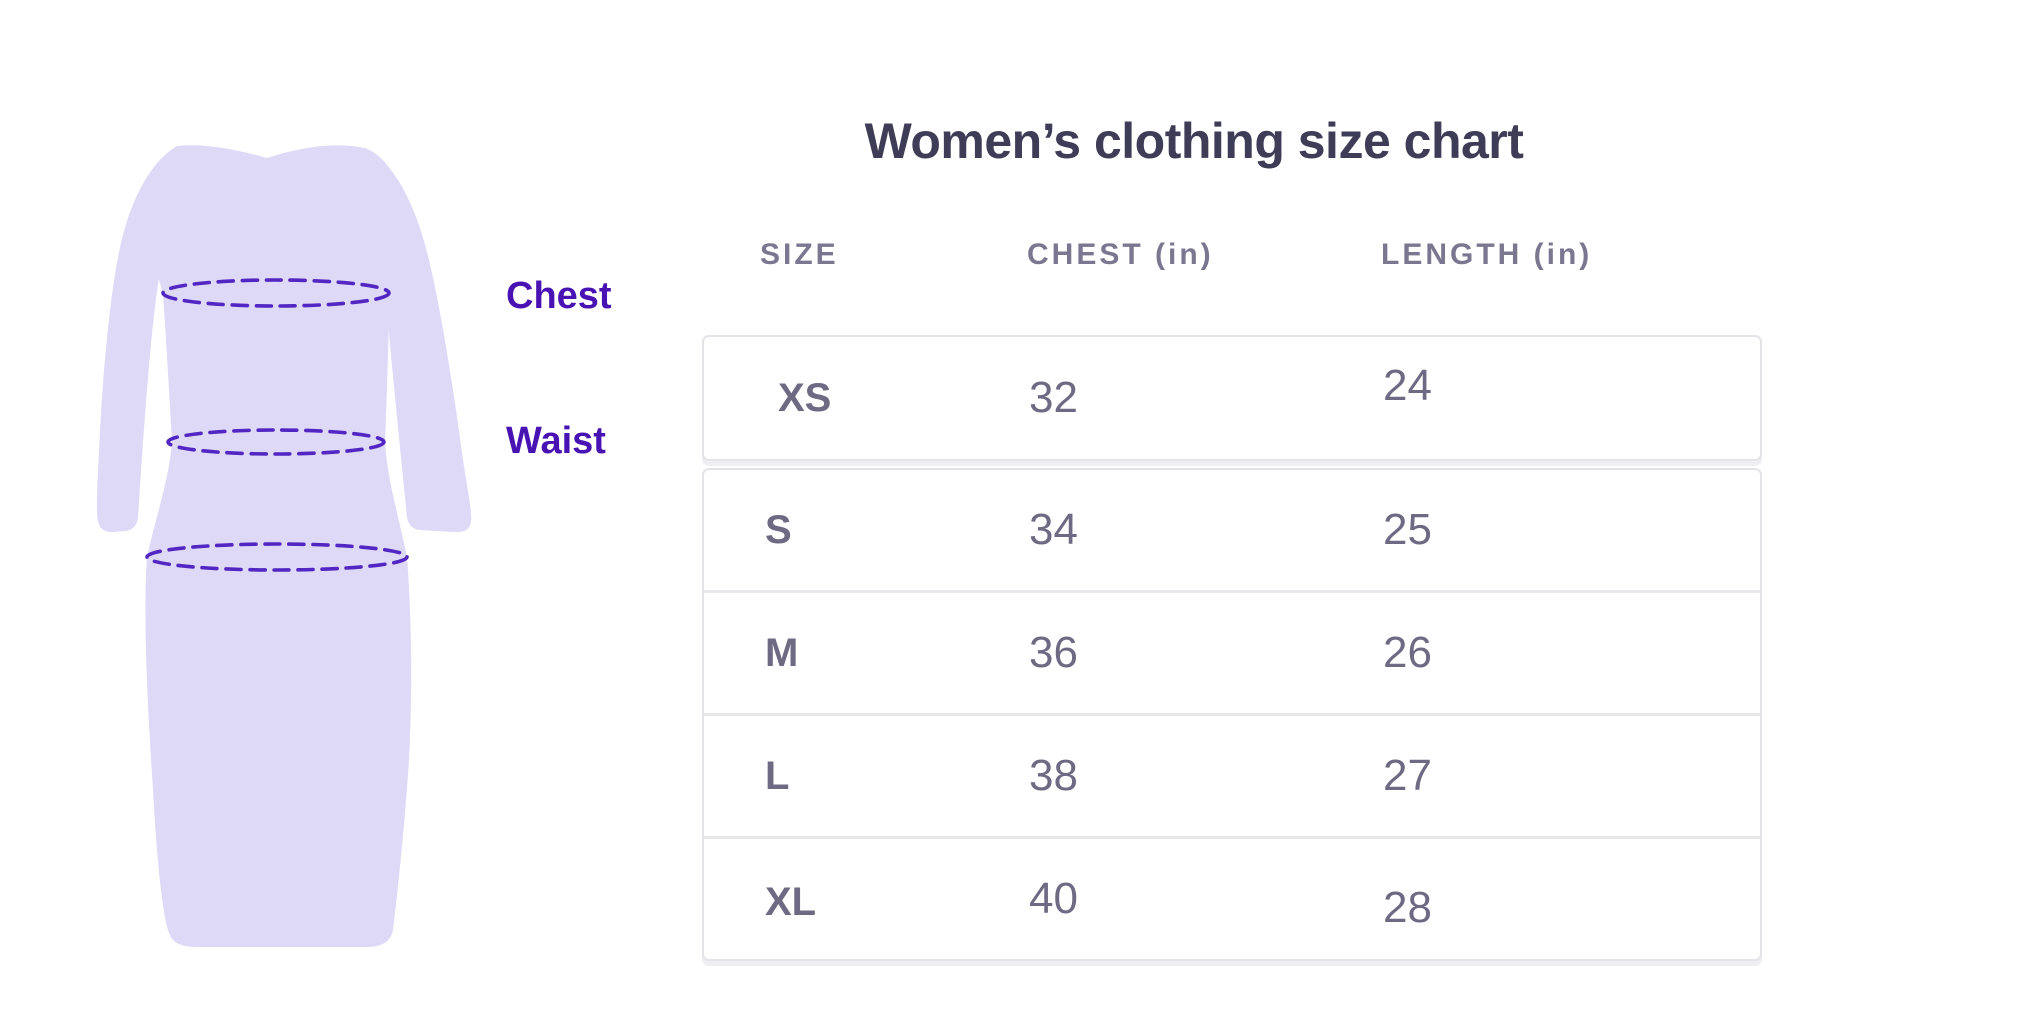  I want to click on size-cell: S, so click(778, 529).